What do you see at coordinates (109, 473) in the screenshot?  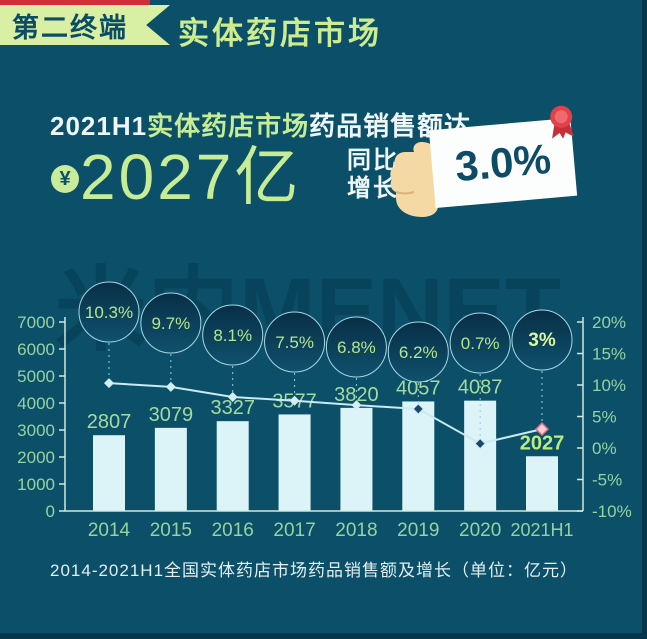 I see `bar-2014` at bounding box center [109, 473].